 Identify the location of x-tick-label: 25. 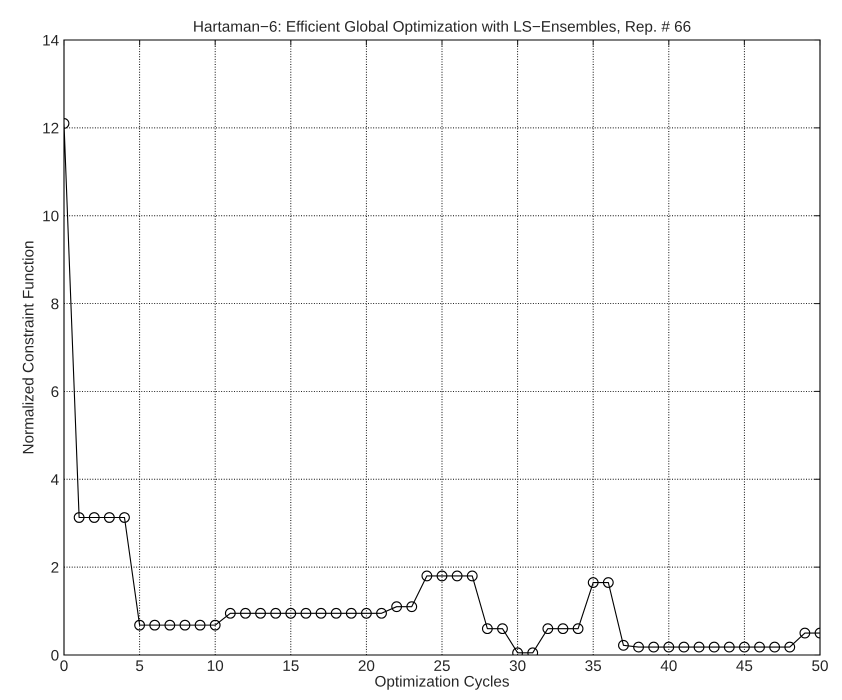
(442, 666).